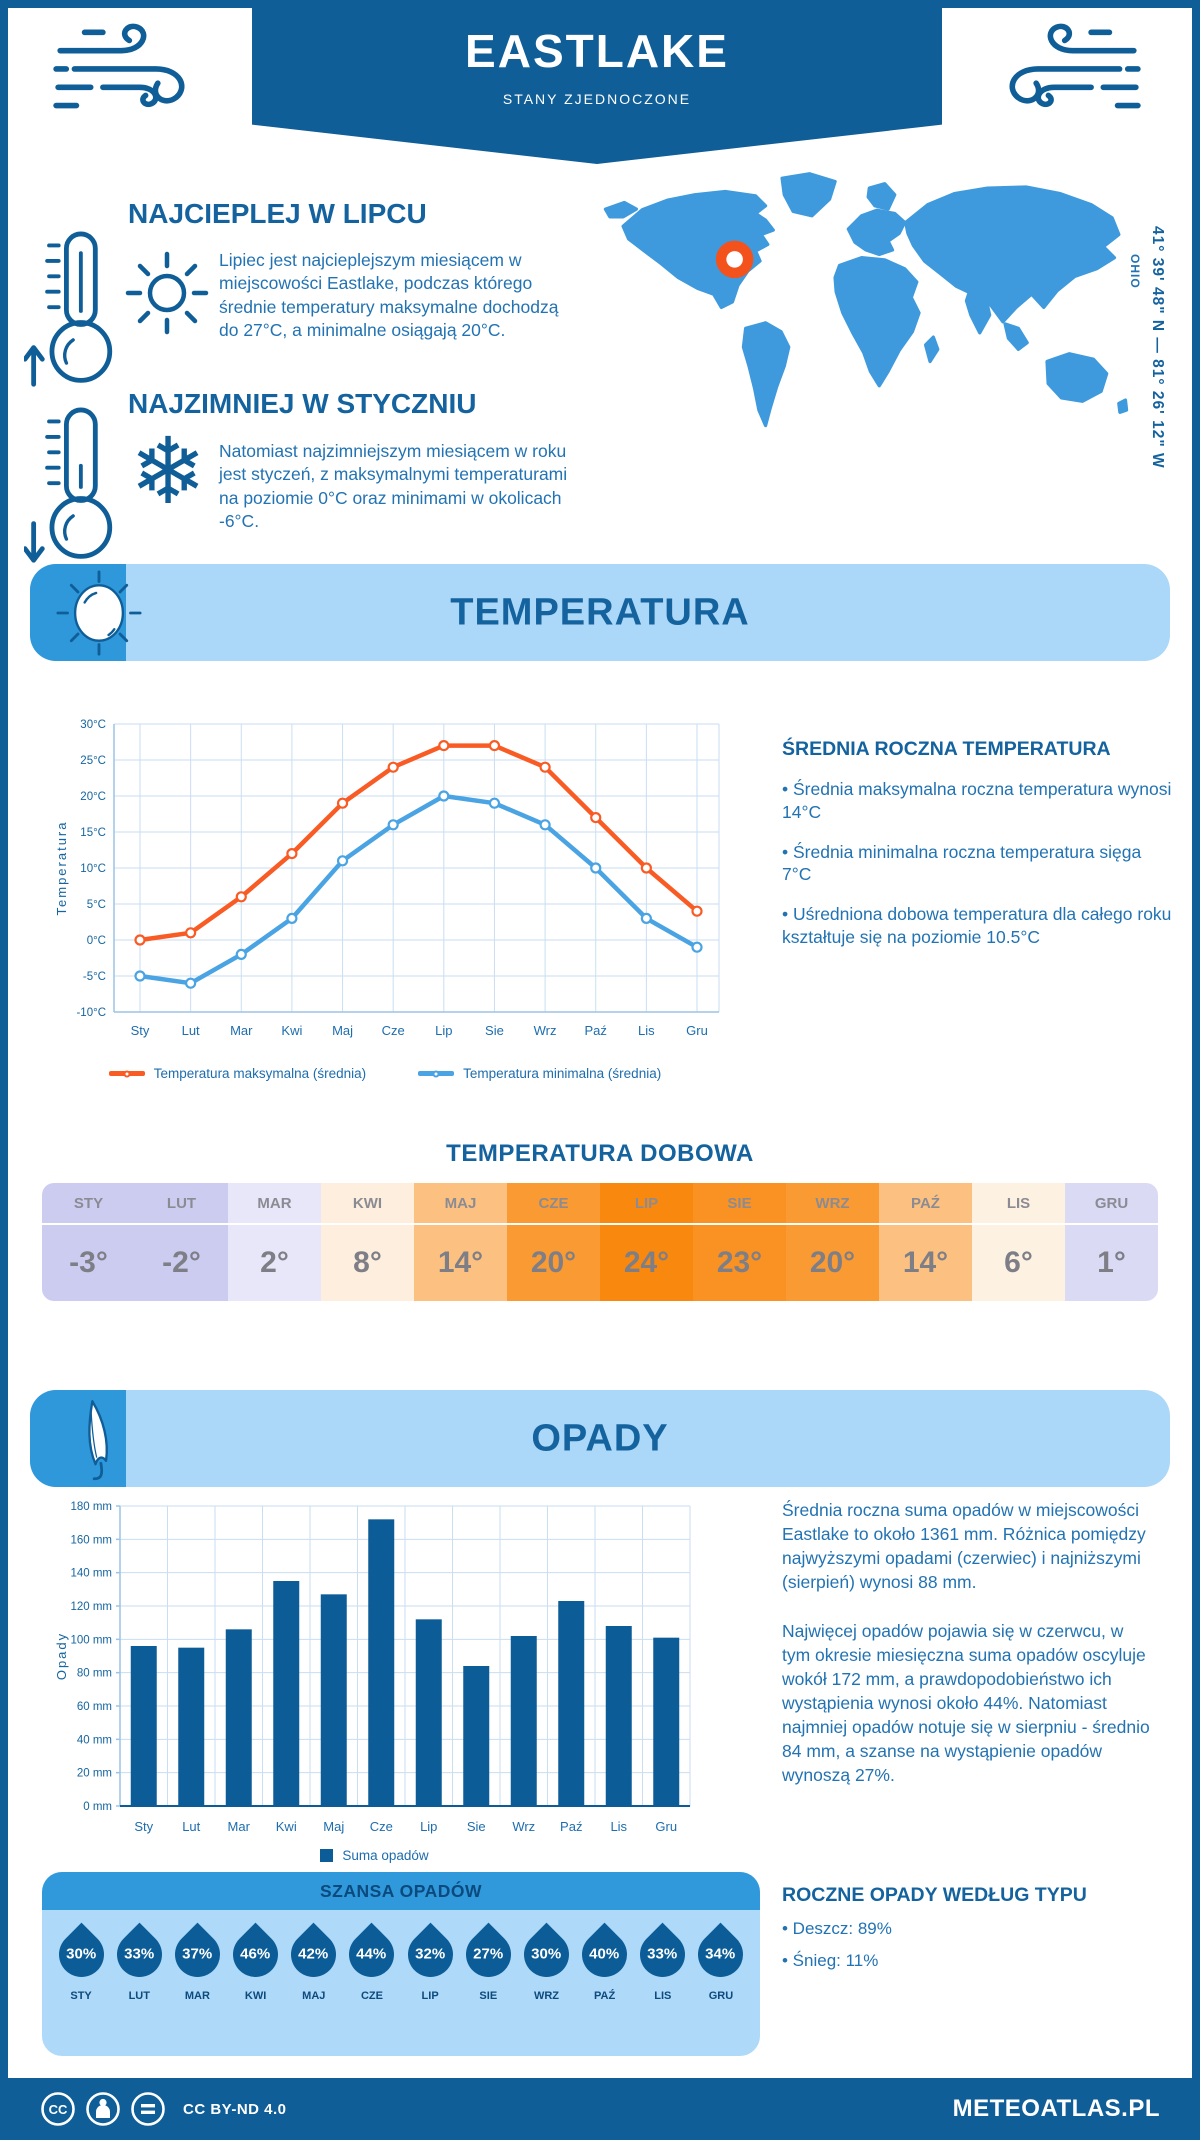 This screenshot has height=2140, width=1200. Describe the element at coordinates (94, 977) in the screenshot. I see `svg-text: -5°C` at that location.